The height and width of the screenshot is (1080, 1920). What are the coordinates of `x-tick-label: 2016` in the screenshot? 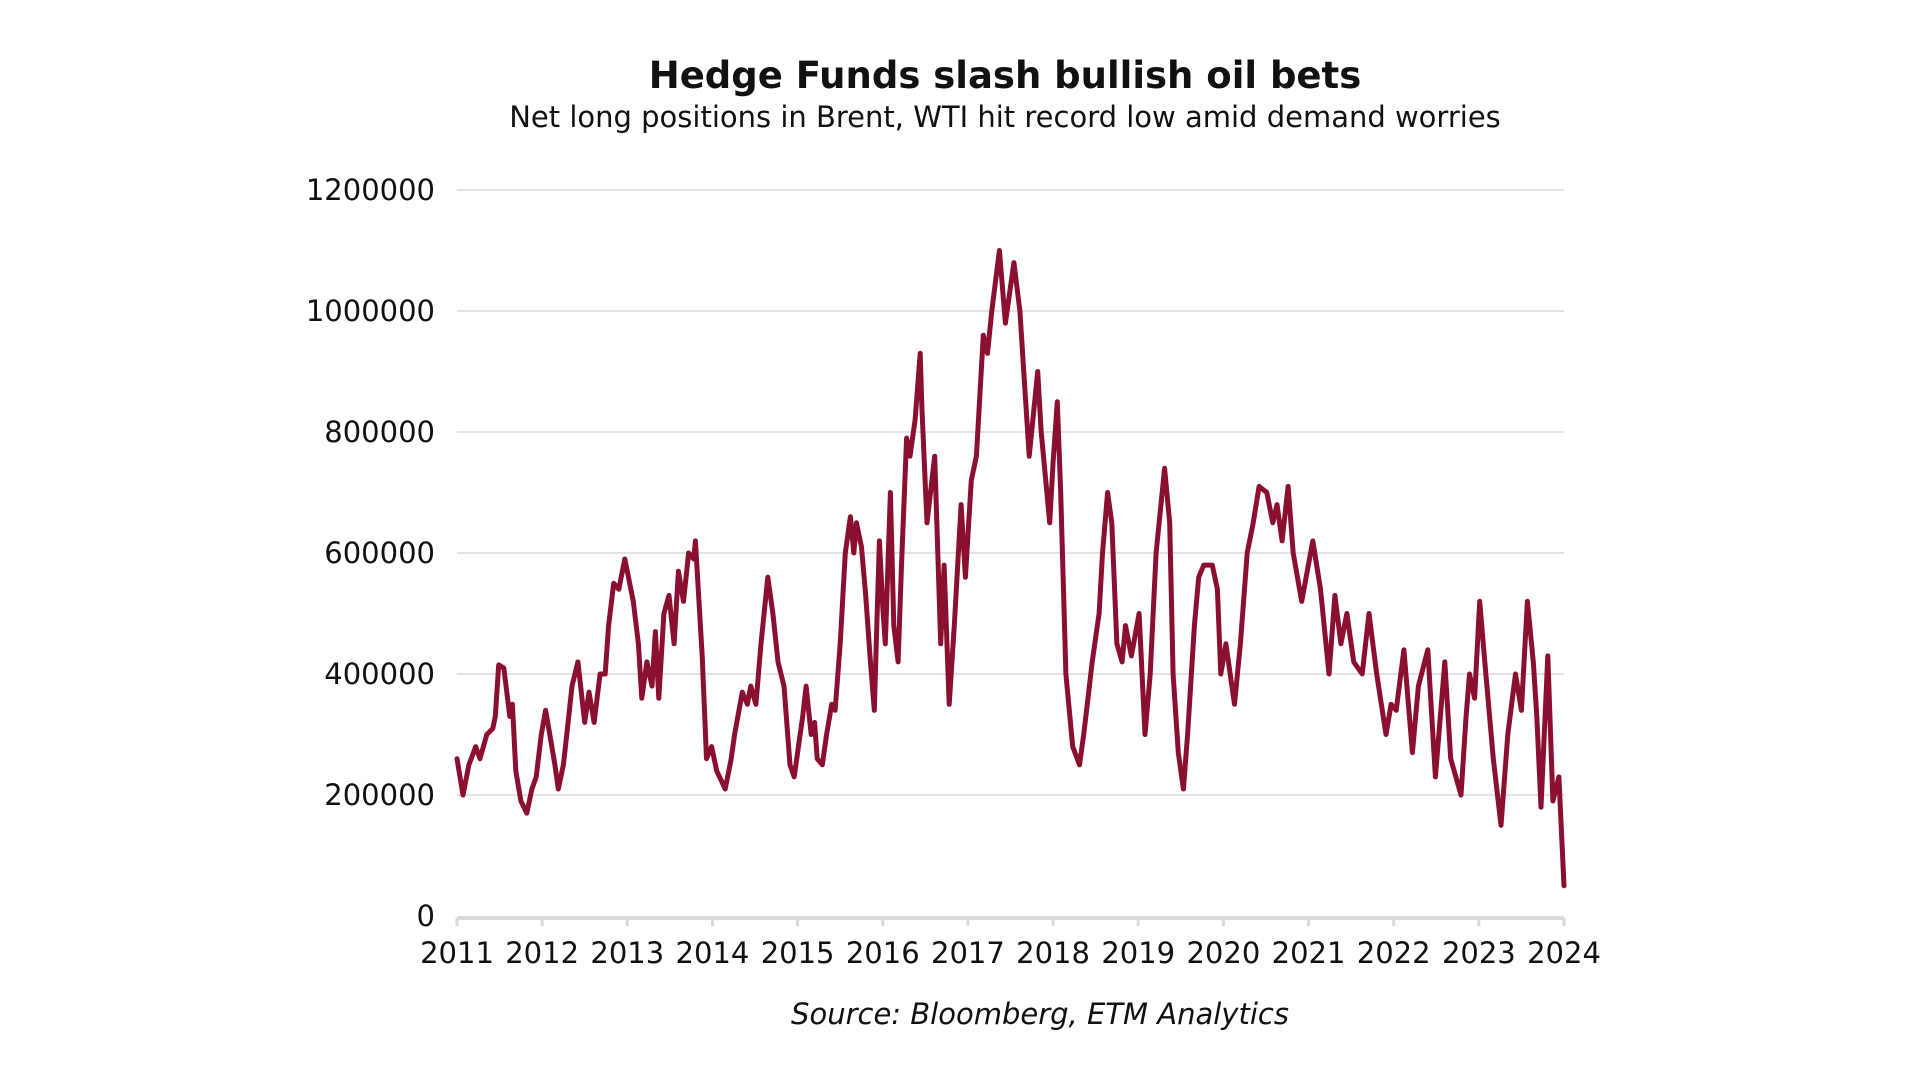 It's located at (883, 953).